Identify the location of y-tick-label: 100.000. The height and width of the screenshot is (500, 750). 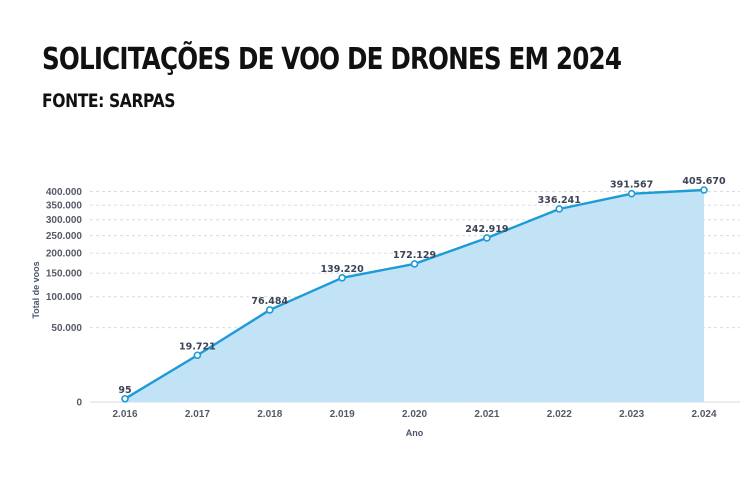
(64, 297).